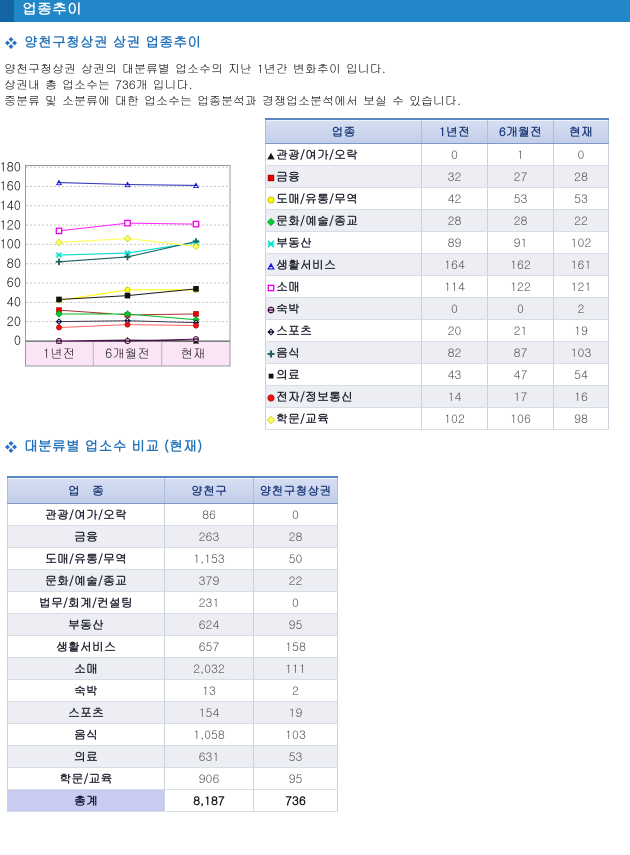  Describe the element at coordinates (14, 263) in the screenshot. I see `svg-text: 80` at that location.